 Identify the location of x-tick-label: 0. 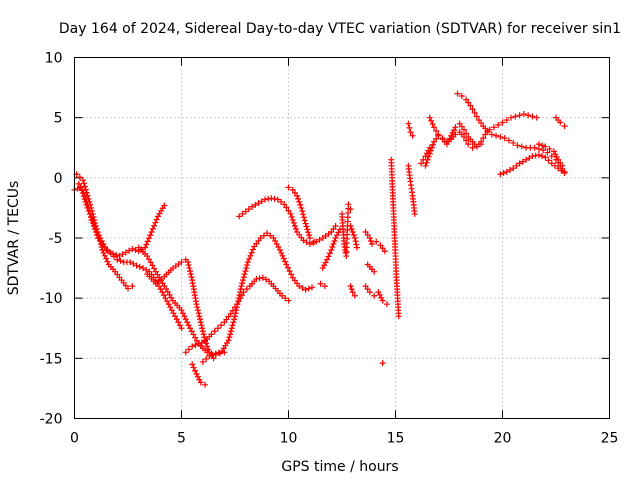
(74, 439).